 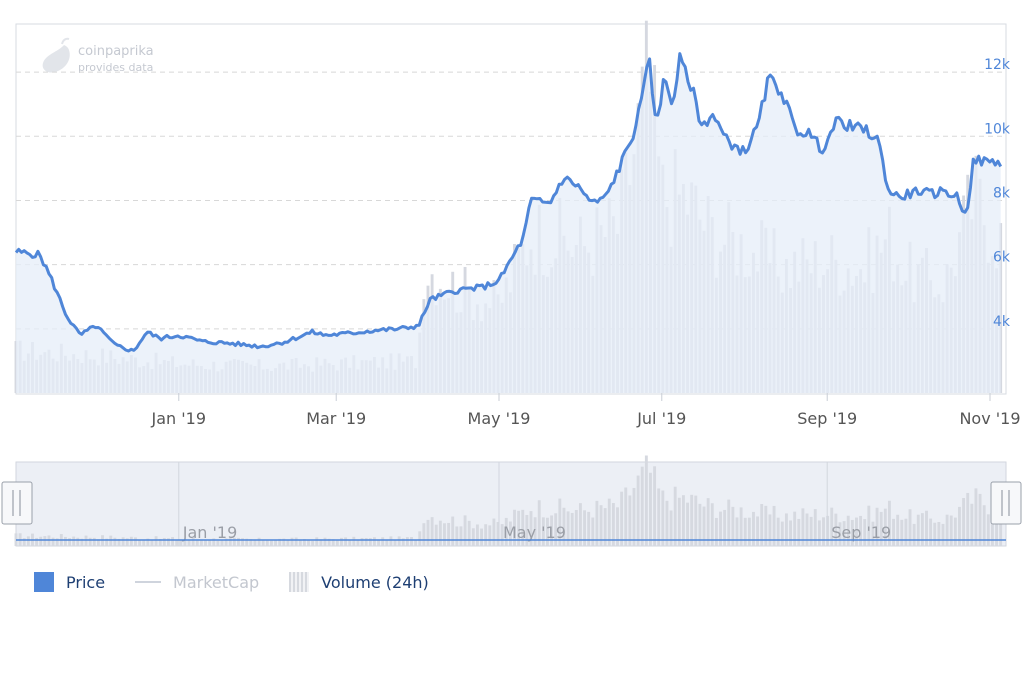 I want to click on navigator: Jan '19 May '19 Sep '19, so click(x=511, y=501).